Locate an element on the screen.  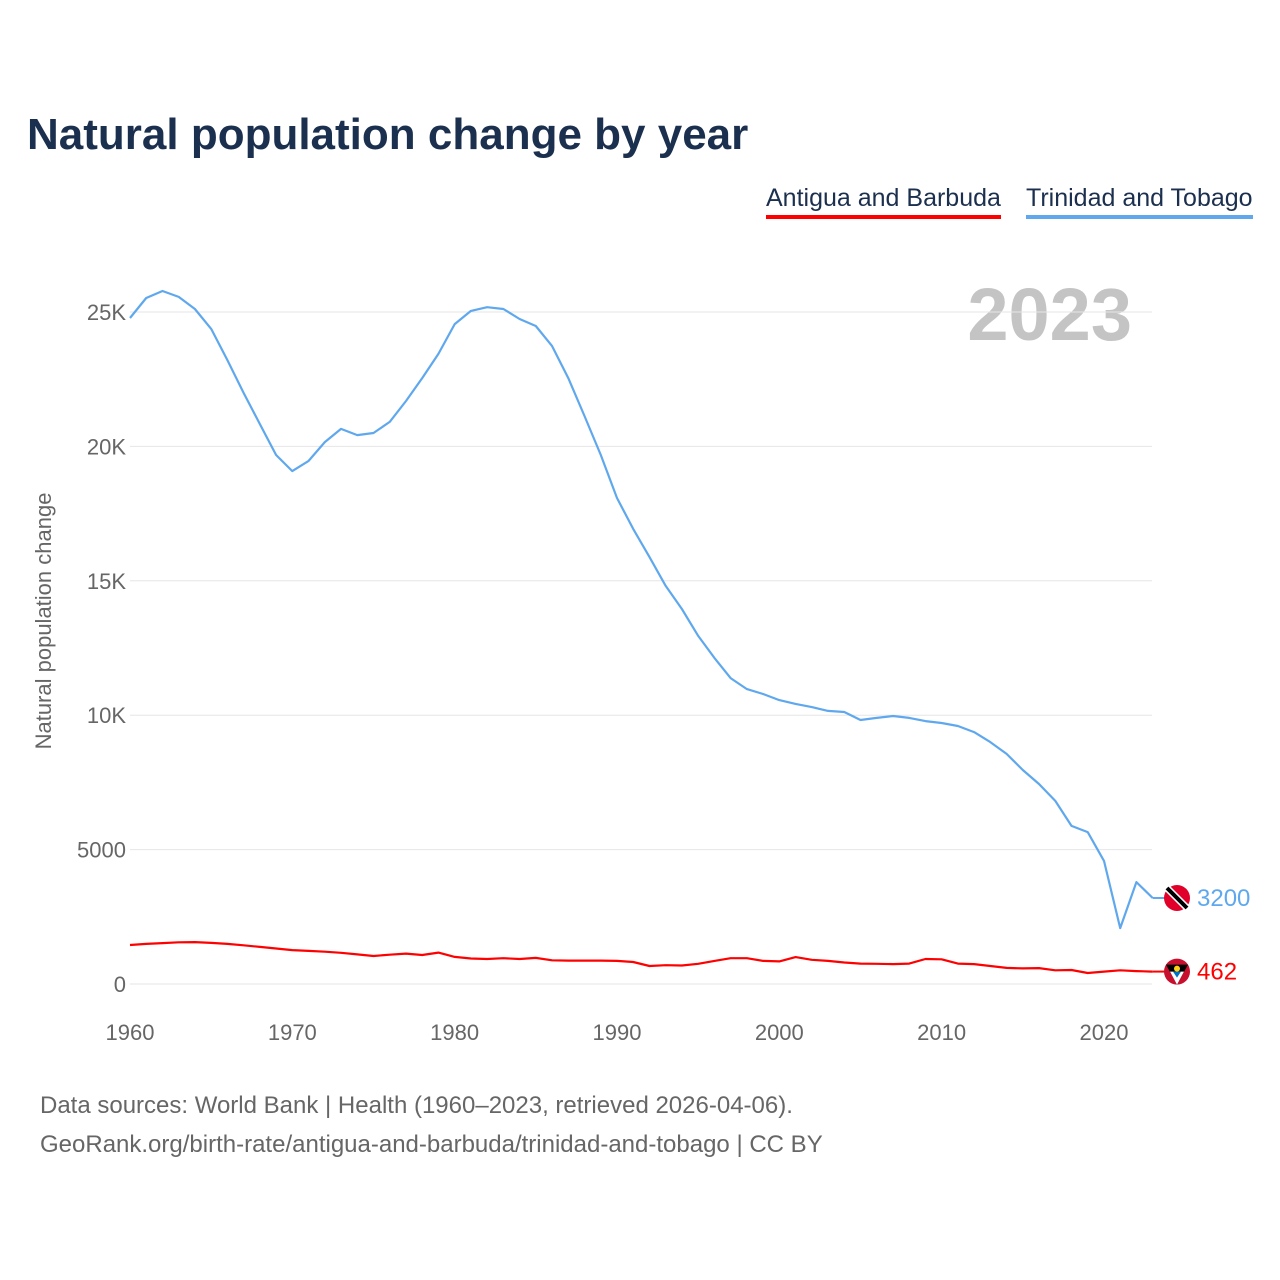
legend-trinidad-and-tobago: Trinidad and Tobago is located at coordinates (1139, 201).